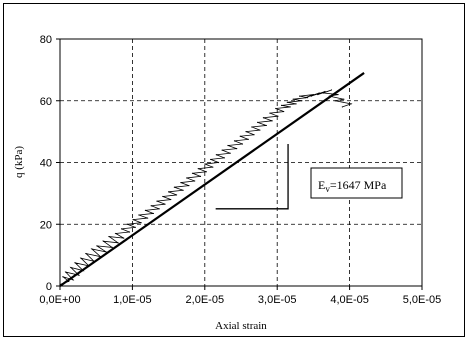  Describe the element at coordinates (46, 102) in the screenshot. I see `y-tick-label: 60` at that location.